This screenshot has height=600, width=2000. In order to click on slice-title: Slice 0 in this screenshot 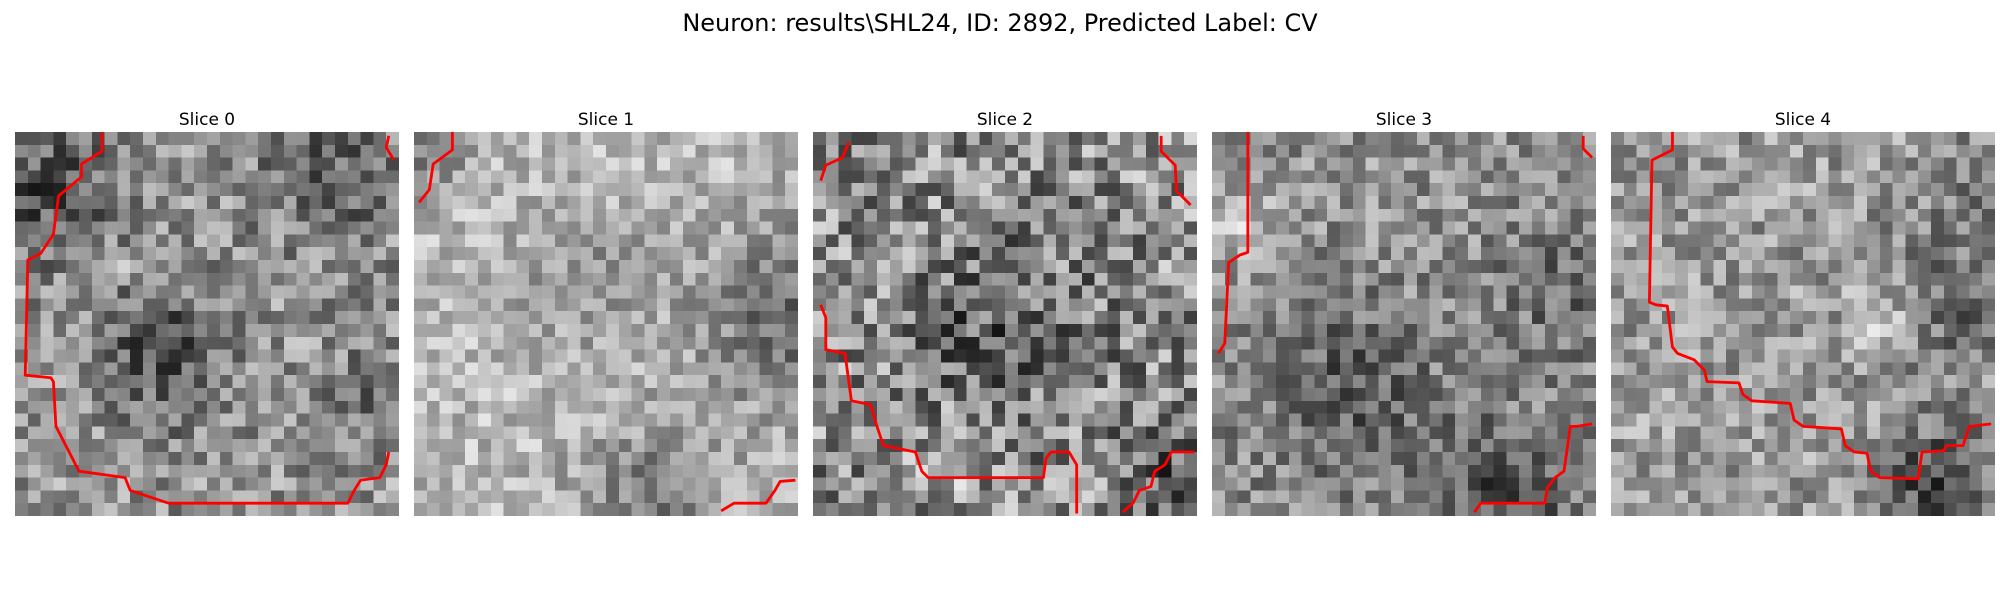, I will do `click(207, 120)`.